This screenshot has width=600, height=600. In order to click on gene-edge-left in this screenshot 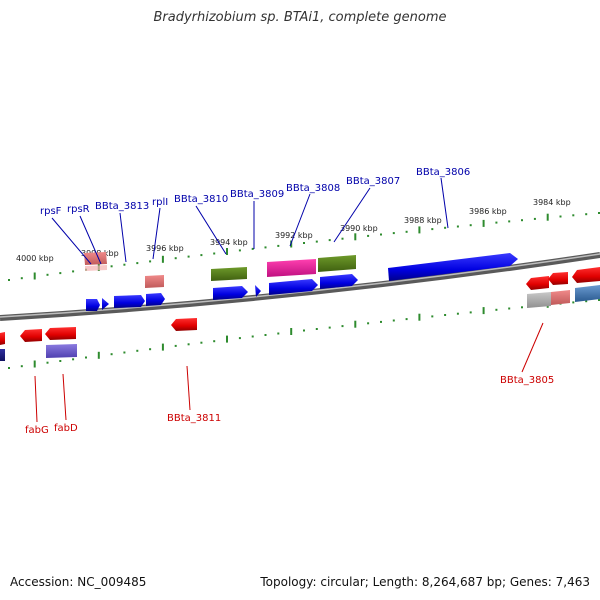, I will do `click(2, 338)`.